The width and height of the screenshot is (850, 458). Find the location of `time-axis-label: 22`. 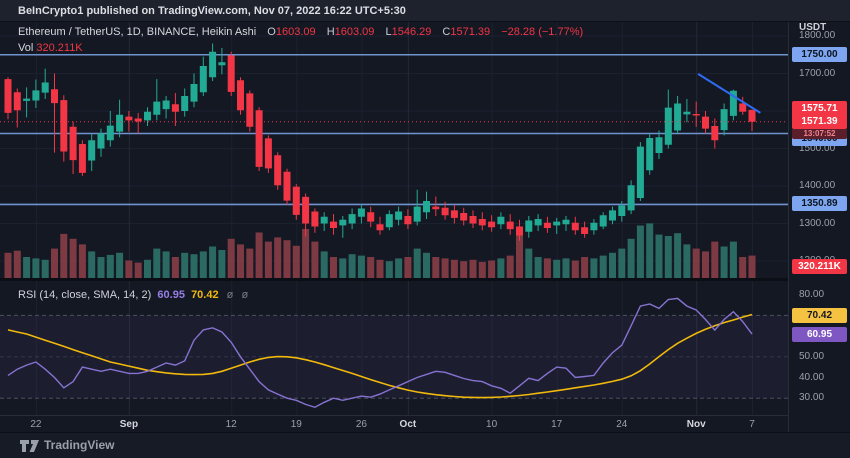

time-axis-label: 22 is located at coordinates (36, 424).